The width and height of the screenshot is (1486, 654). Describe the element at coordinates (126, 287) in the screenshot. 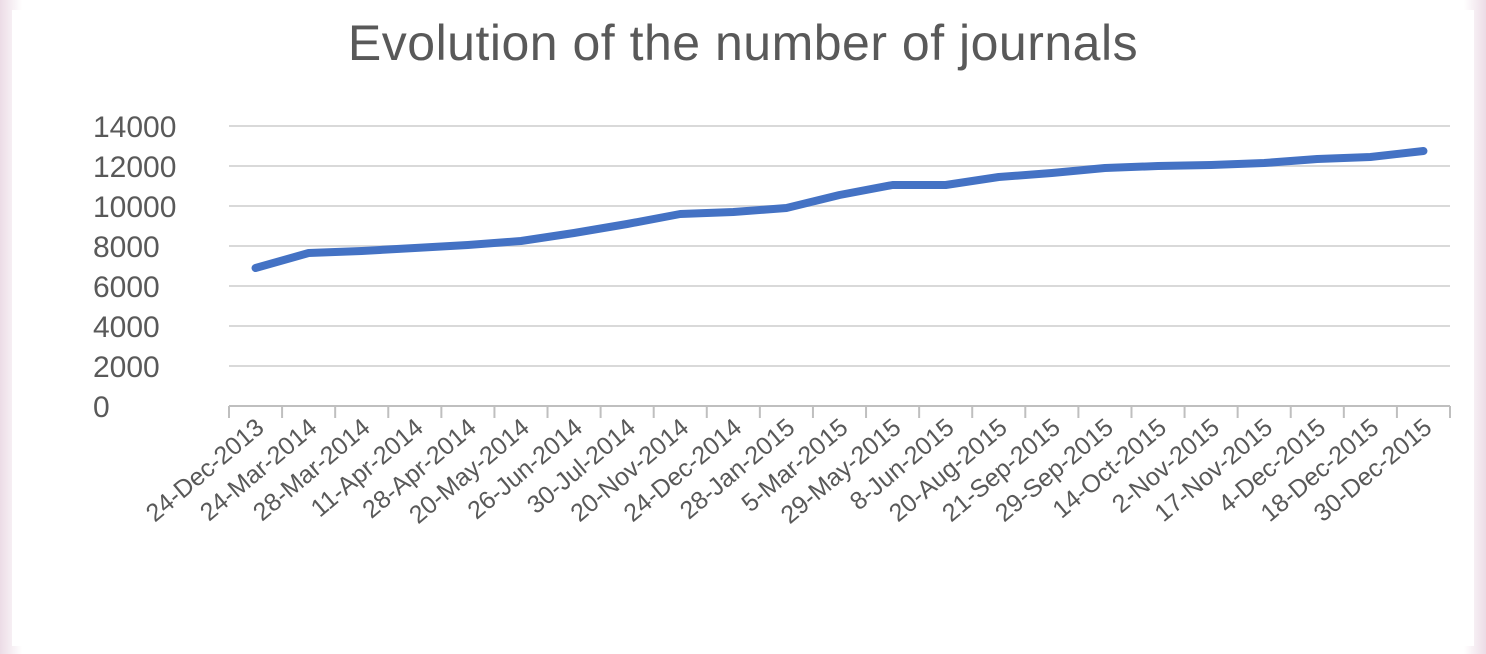

I see `y-tick-label: 6000` at that location.